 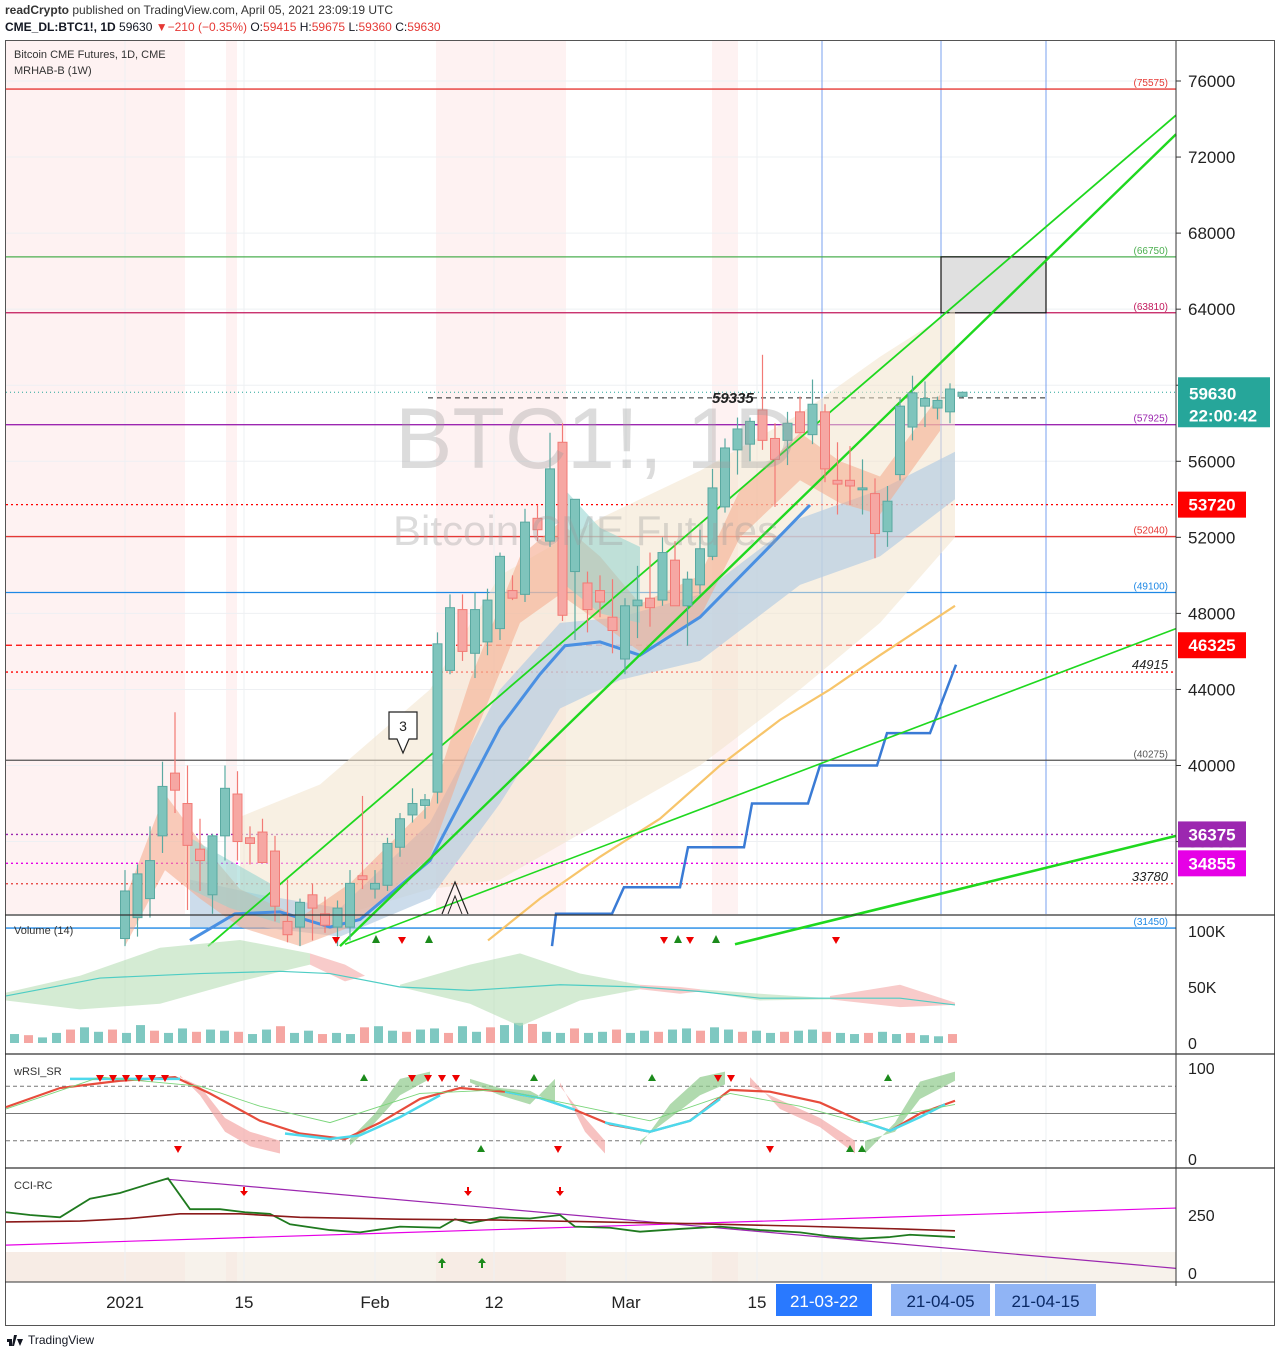 What do you see at coordinates (60, 27) in the screenshot?
I see `symbol-label: CME_DL:BTC1!, 1D` at bounding box center [60, 27].